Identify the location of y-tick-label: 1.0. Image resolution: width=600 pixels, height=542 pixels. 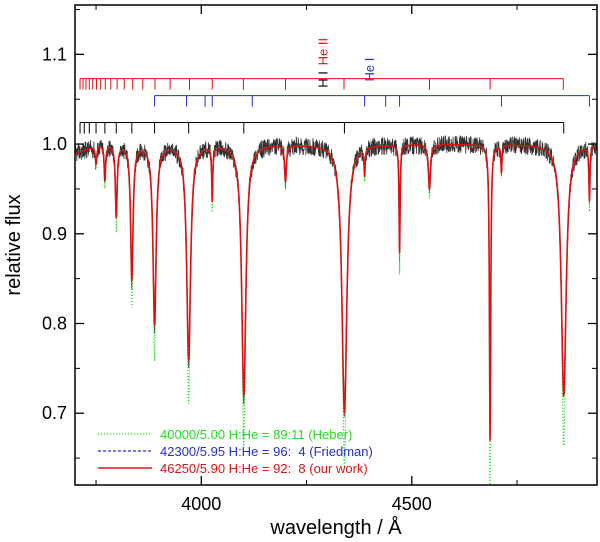
(54, 144).